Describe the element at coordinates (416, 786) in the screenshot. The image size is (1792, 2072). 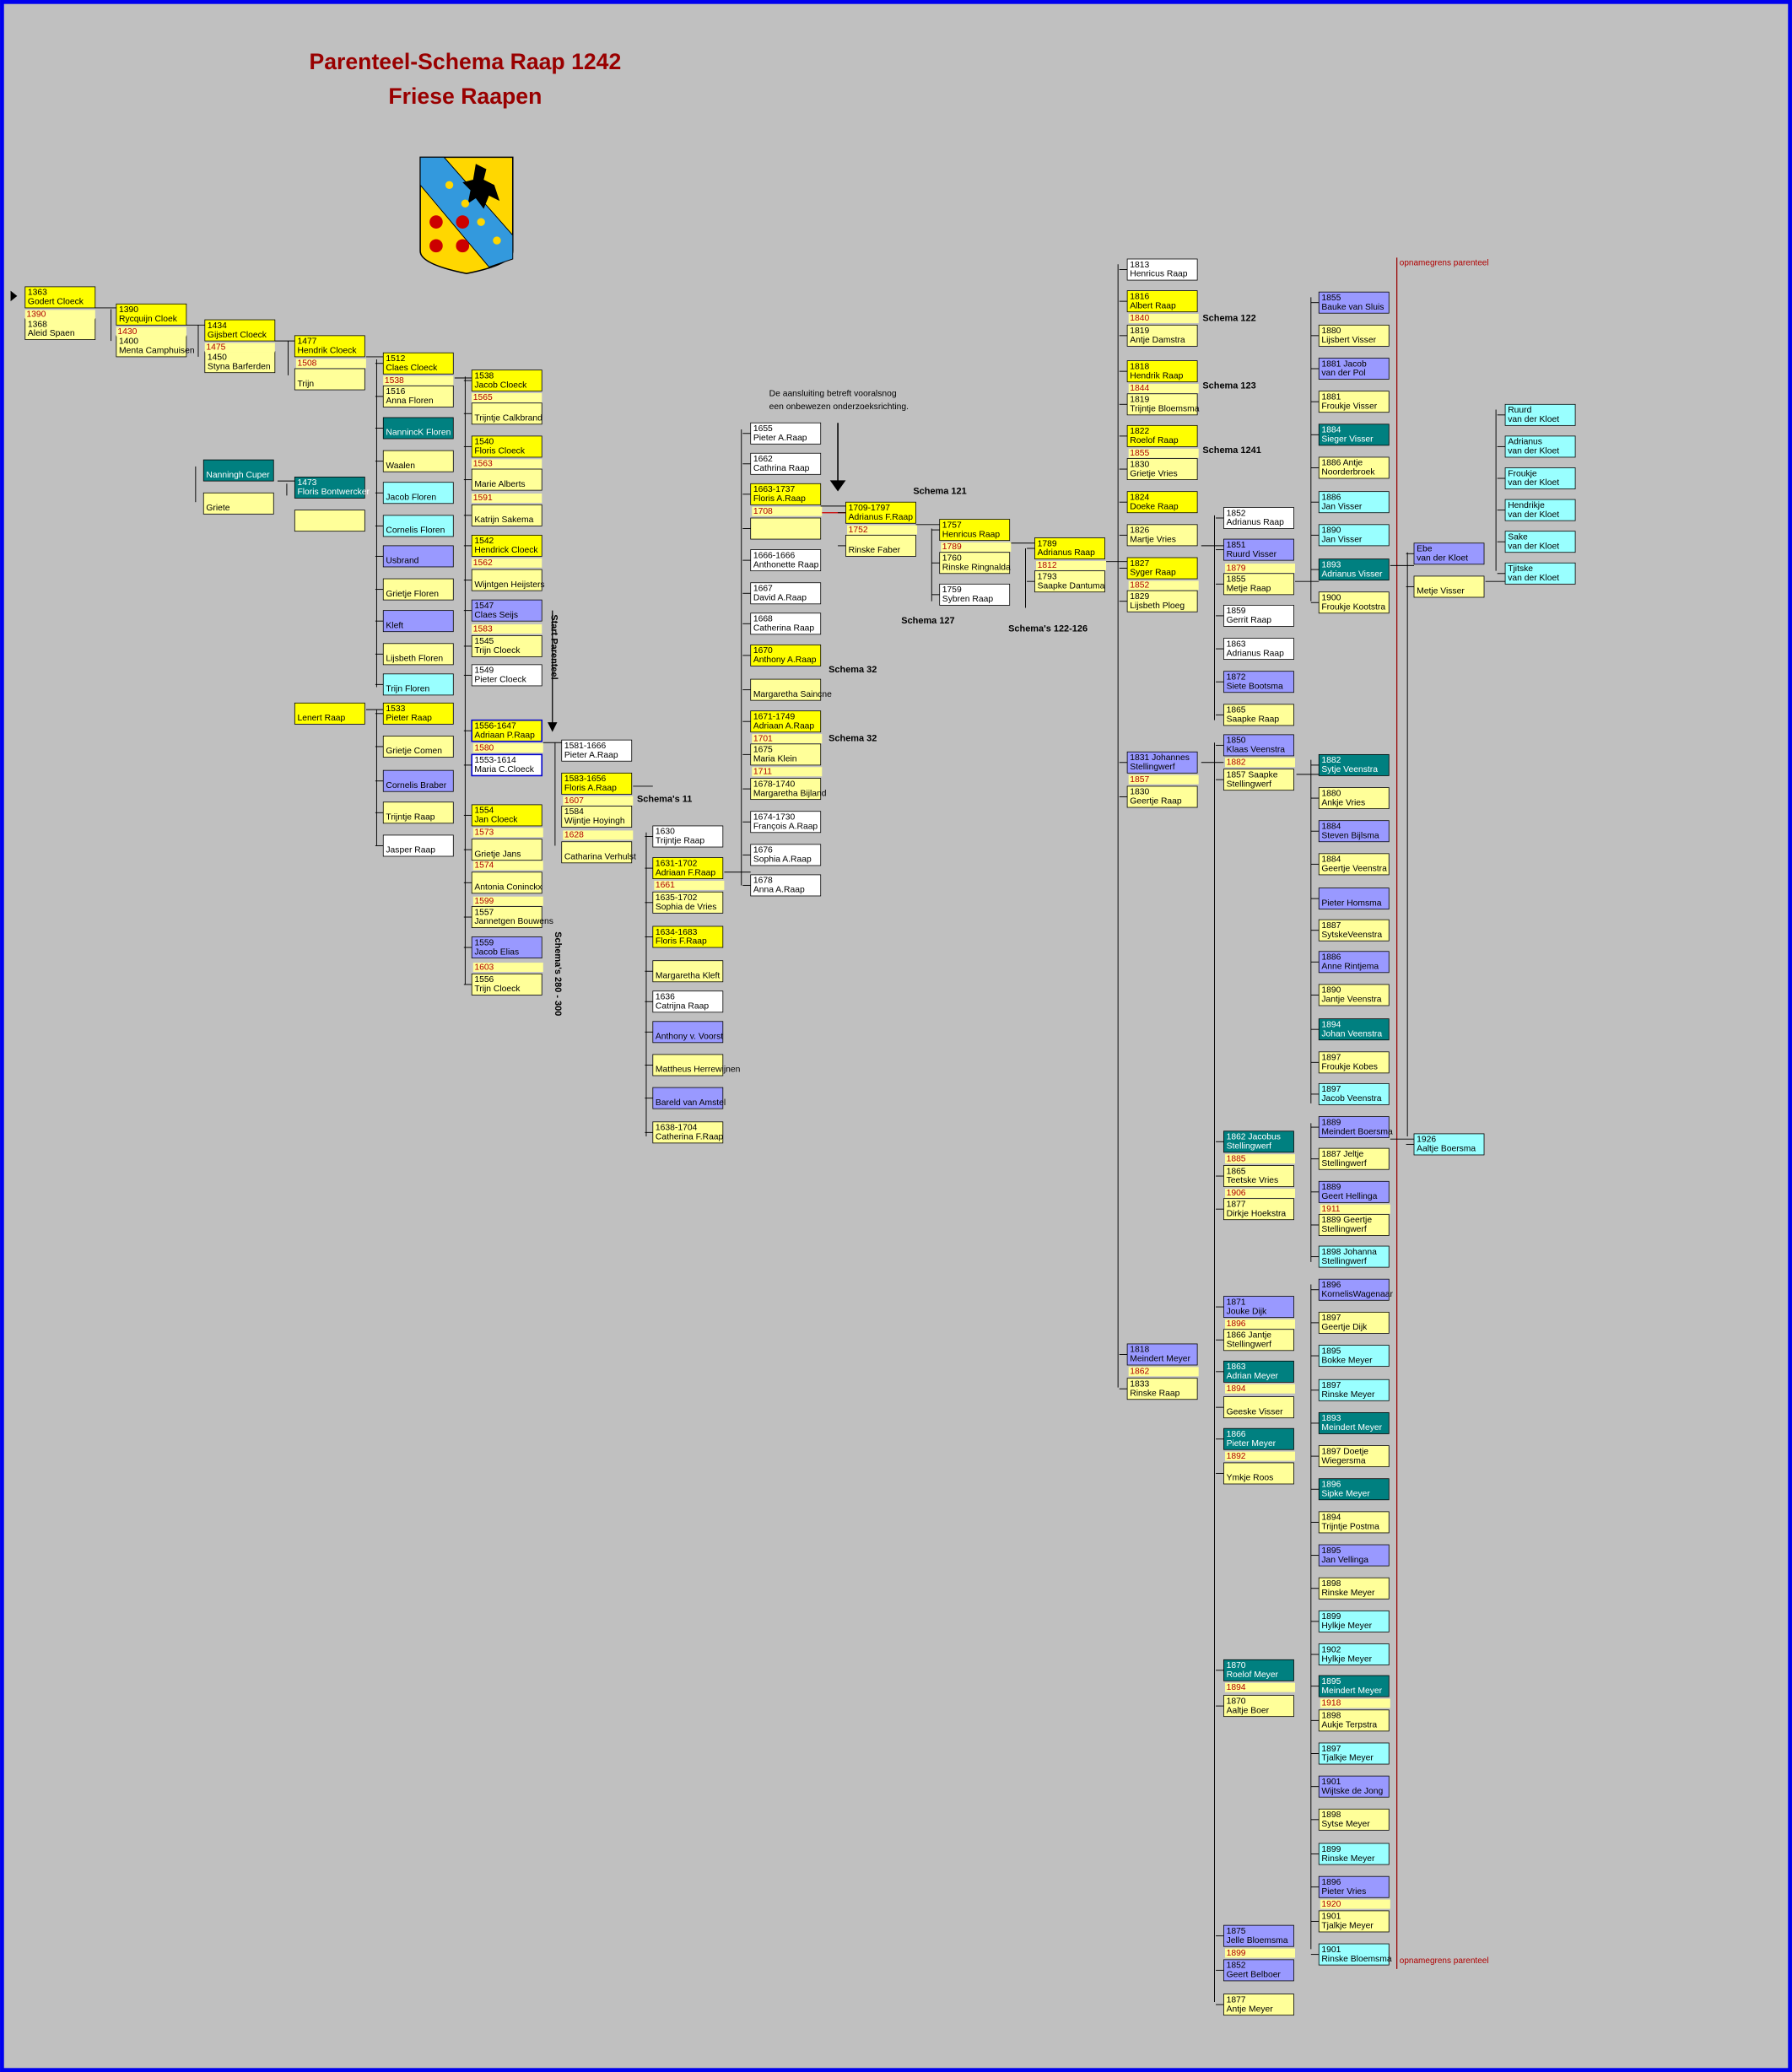
I see `person-label: Cornelis Braber` at that location.